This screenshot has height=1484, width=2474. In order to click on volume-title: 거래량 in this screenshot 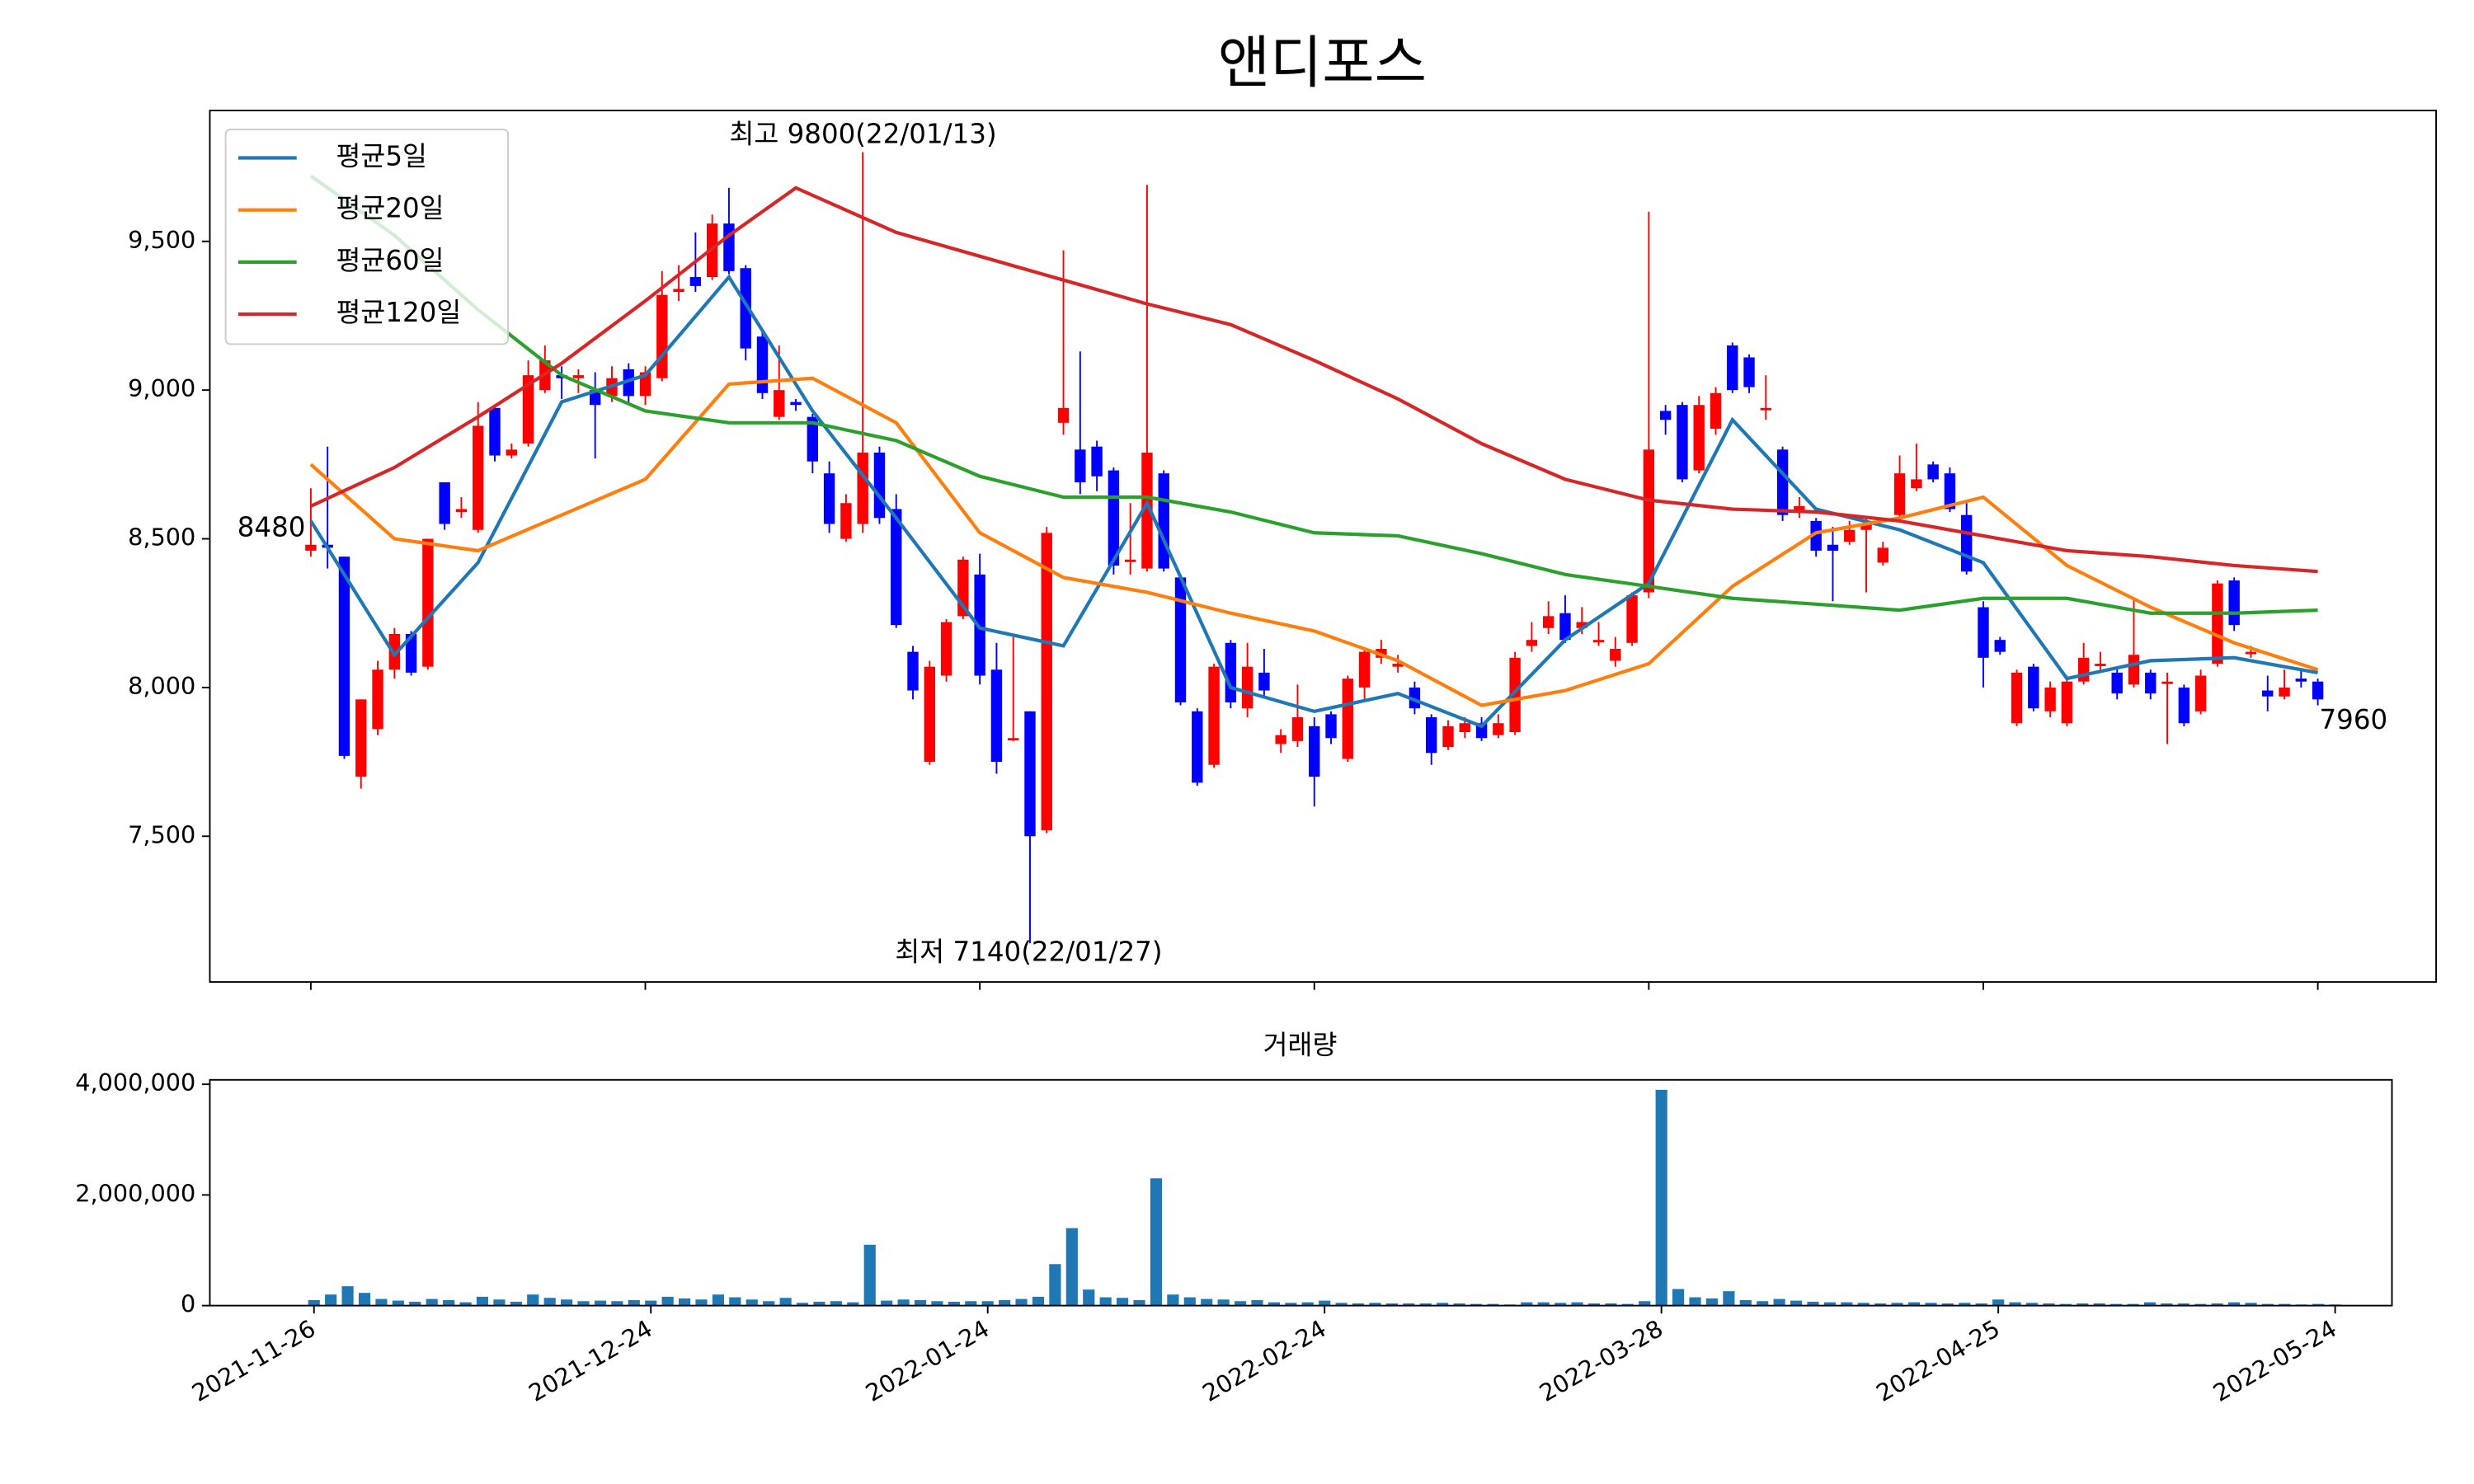, I will do `click(1300, 1045)`.